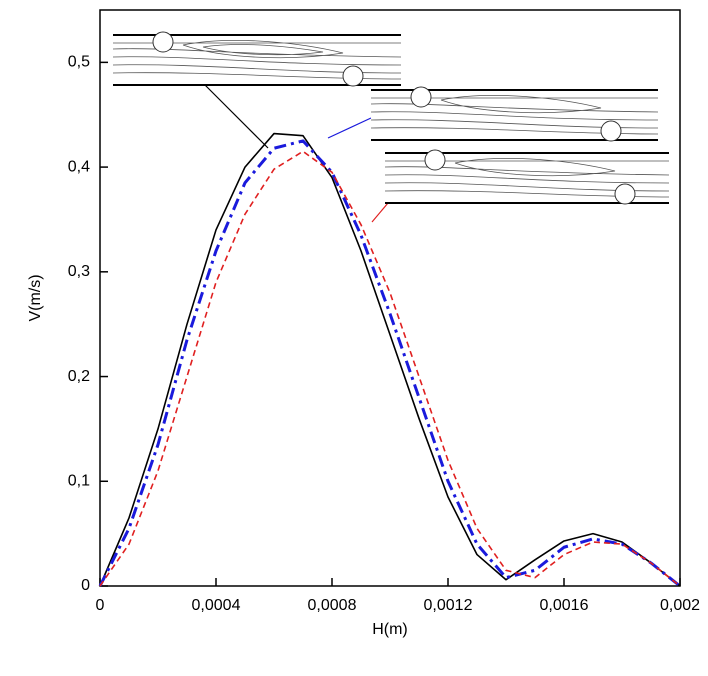 The image size is (708, 676). I want to click on y-tick-label: 0, so click(85, 585).